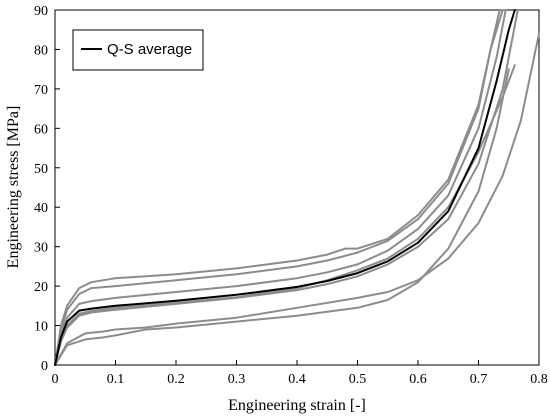  What do you see at coordinates (41, 327) in the screenshot?
I see `y-tick-label: 10` at bounding box center [41, 327].